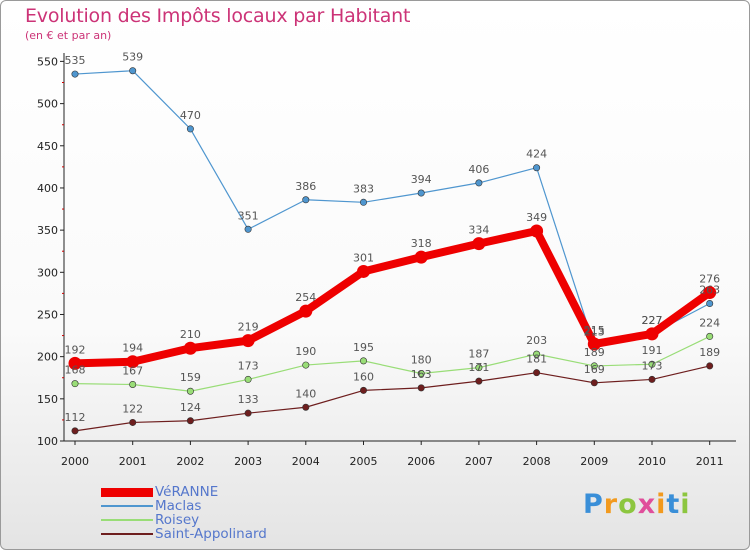 This screenshot has height=550, width=750. I want to click on legend-item: VéRANNE, so click(184, 492).